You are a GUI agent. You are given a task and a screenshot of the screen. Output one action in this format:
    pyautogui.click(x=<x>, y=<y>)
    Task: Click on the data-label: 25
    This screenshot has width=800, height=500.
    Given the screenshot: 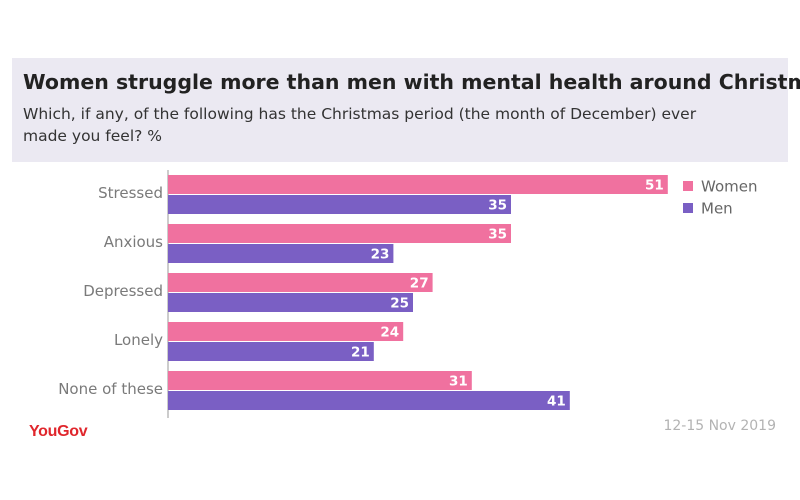 What is the action you would take?
    pyautogui.click(x=399, y=304)
    